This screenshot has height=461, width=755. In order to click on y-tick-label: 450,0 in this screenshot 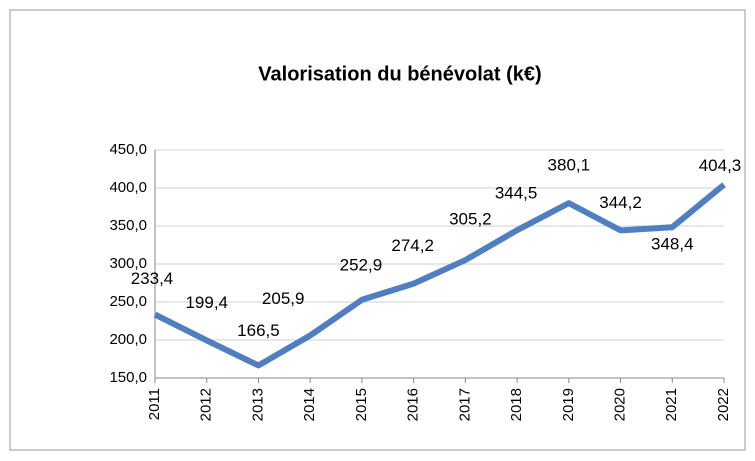, I will do `click(128, 149)`.